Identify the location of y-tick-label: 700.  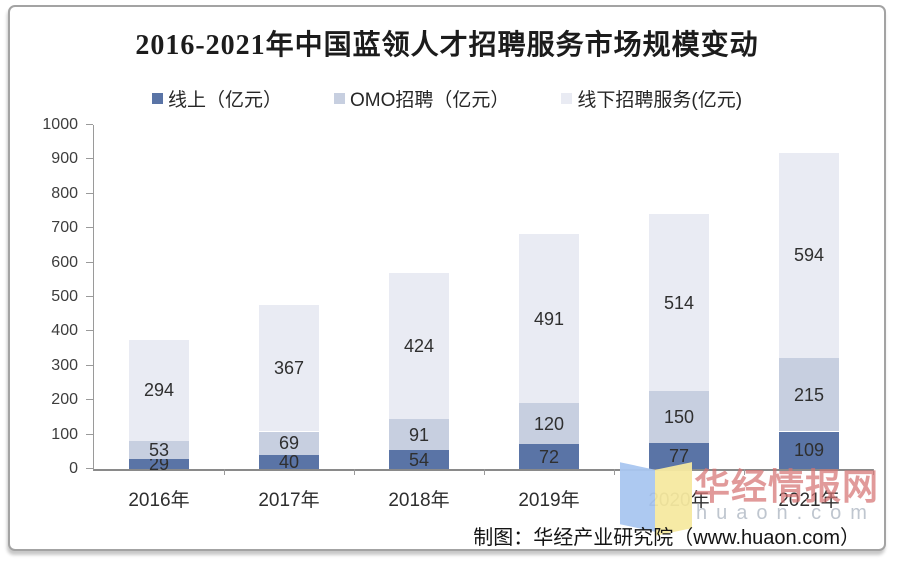
(64, 228).